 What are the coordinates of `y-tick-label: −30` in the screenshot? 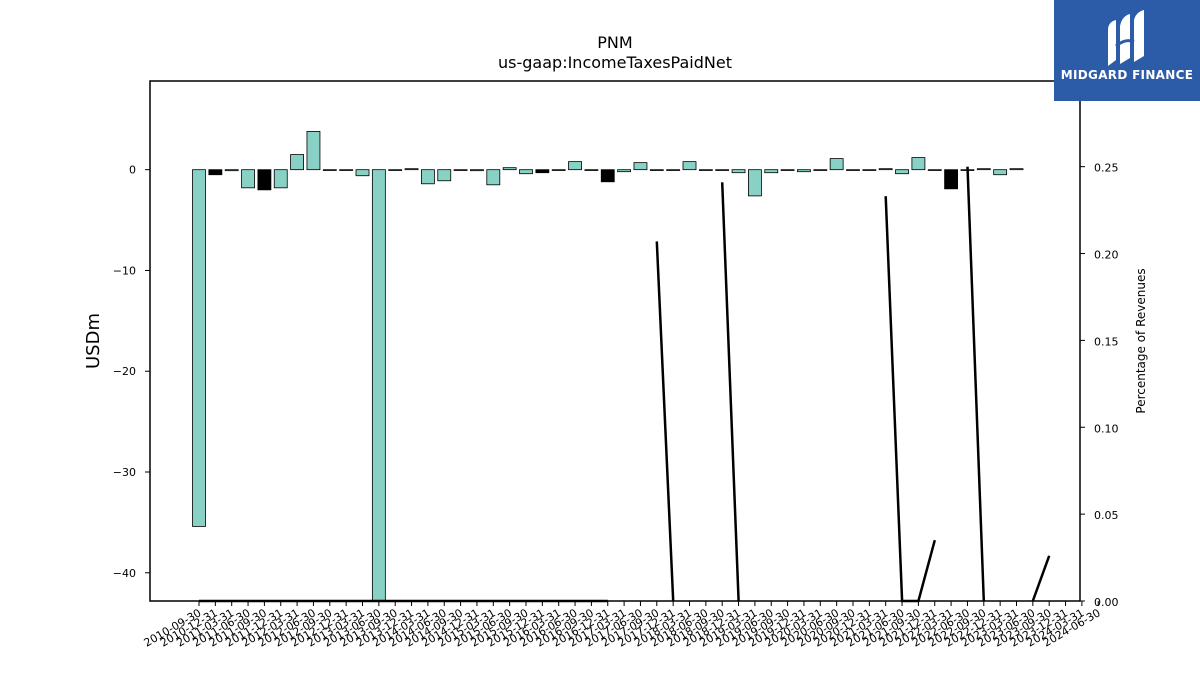 It's located at (124, 472).